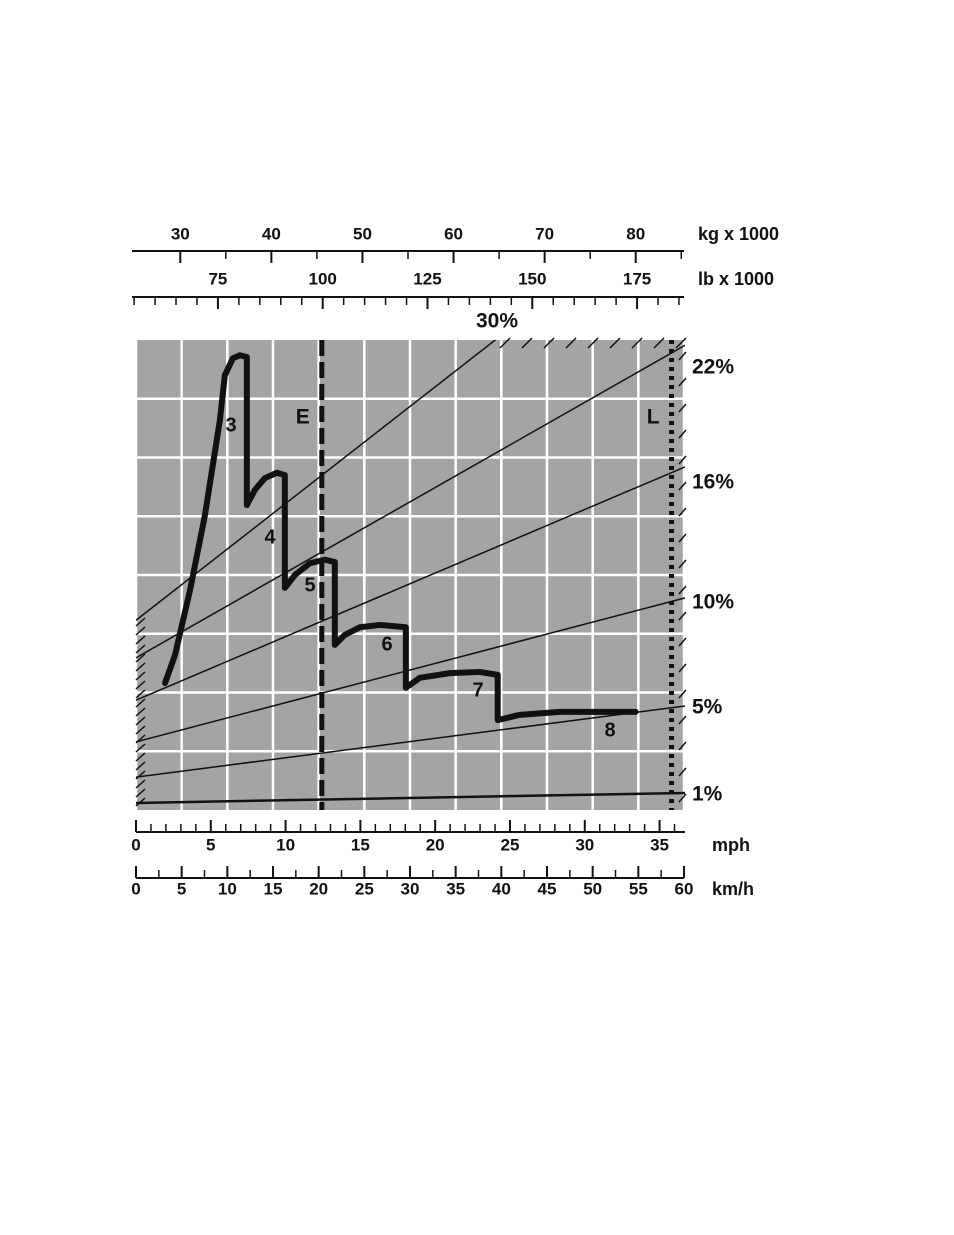 The image size is (954, 1235). I want to click on limit-label: E, so click(303, 417).